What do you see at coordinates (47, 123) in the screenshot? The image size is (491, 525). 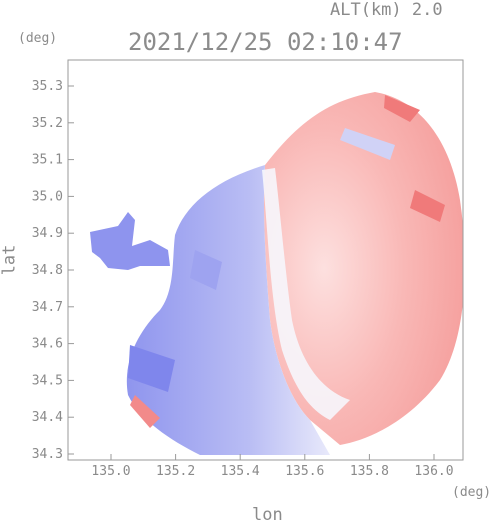 I see `y-tick-label: 35.2` at bounding box center [47, 123].